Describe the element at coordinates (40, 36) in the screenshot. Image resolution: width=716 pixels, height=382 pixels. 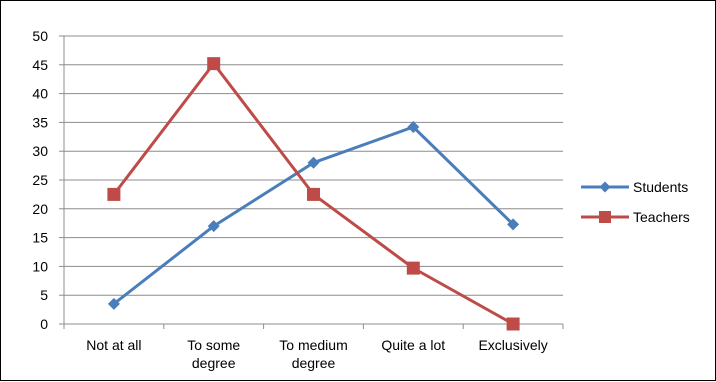
I see `y-tick-label: 50` at that location.